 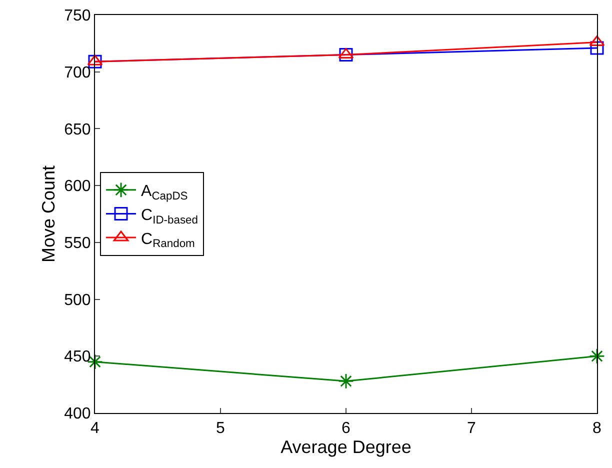 I want to click on x-tick-label: 6, so click(x=346, y=429).